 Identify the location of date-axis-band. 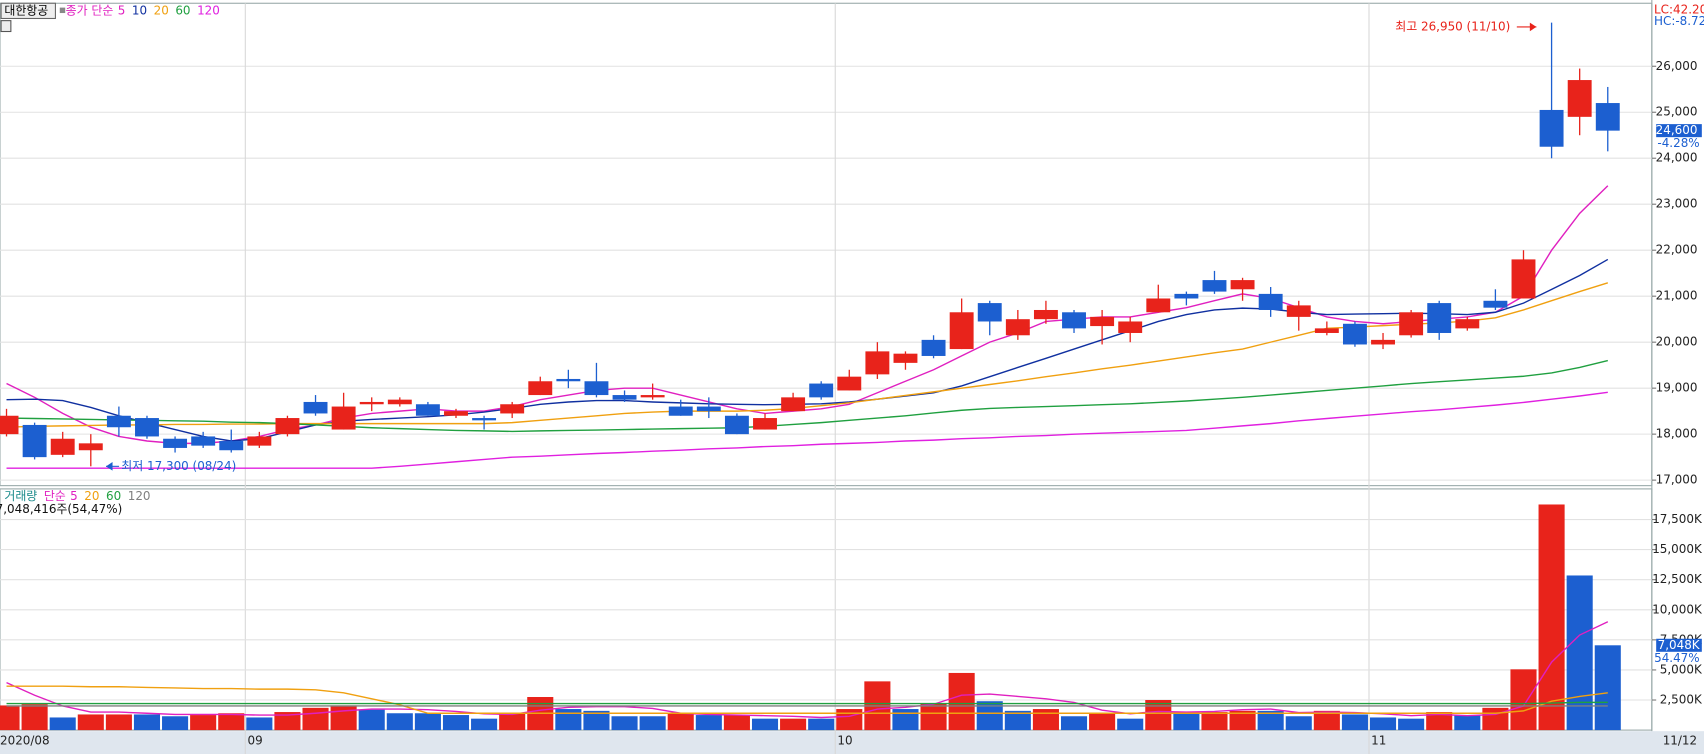
(852, 742).